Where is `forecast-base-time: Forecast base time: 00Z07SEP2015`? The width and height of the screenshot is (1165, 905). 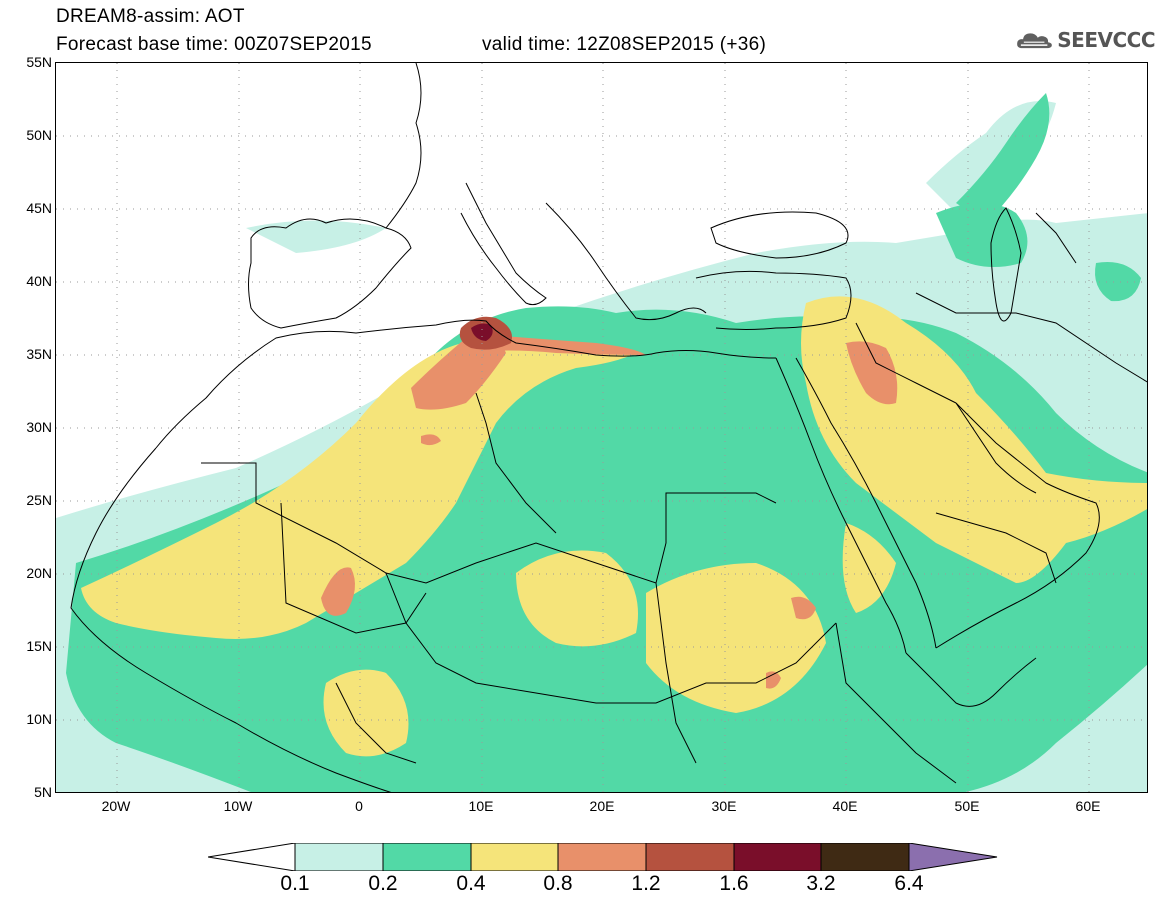 forecast-base-time: Forecast base time: 00Z07SEP2015 is located at coordinates (214, 44).